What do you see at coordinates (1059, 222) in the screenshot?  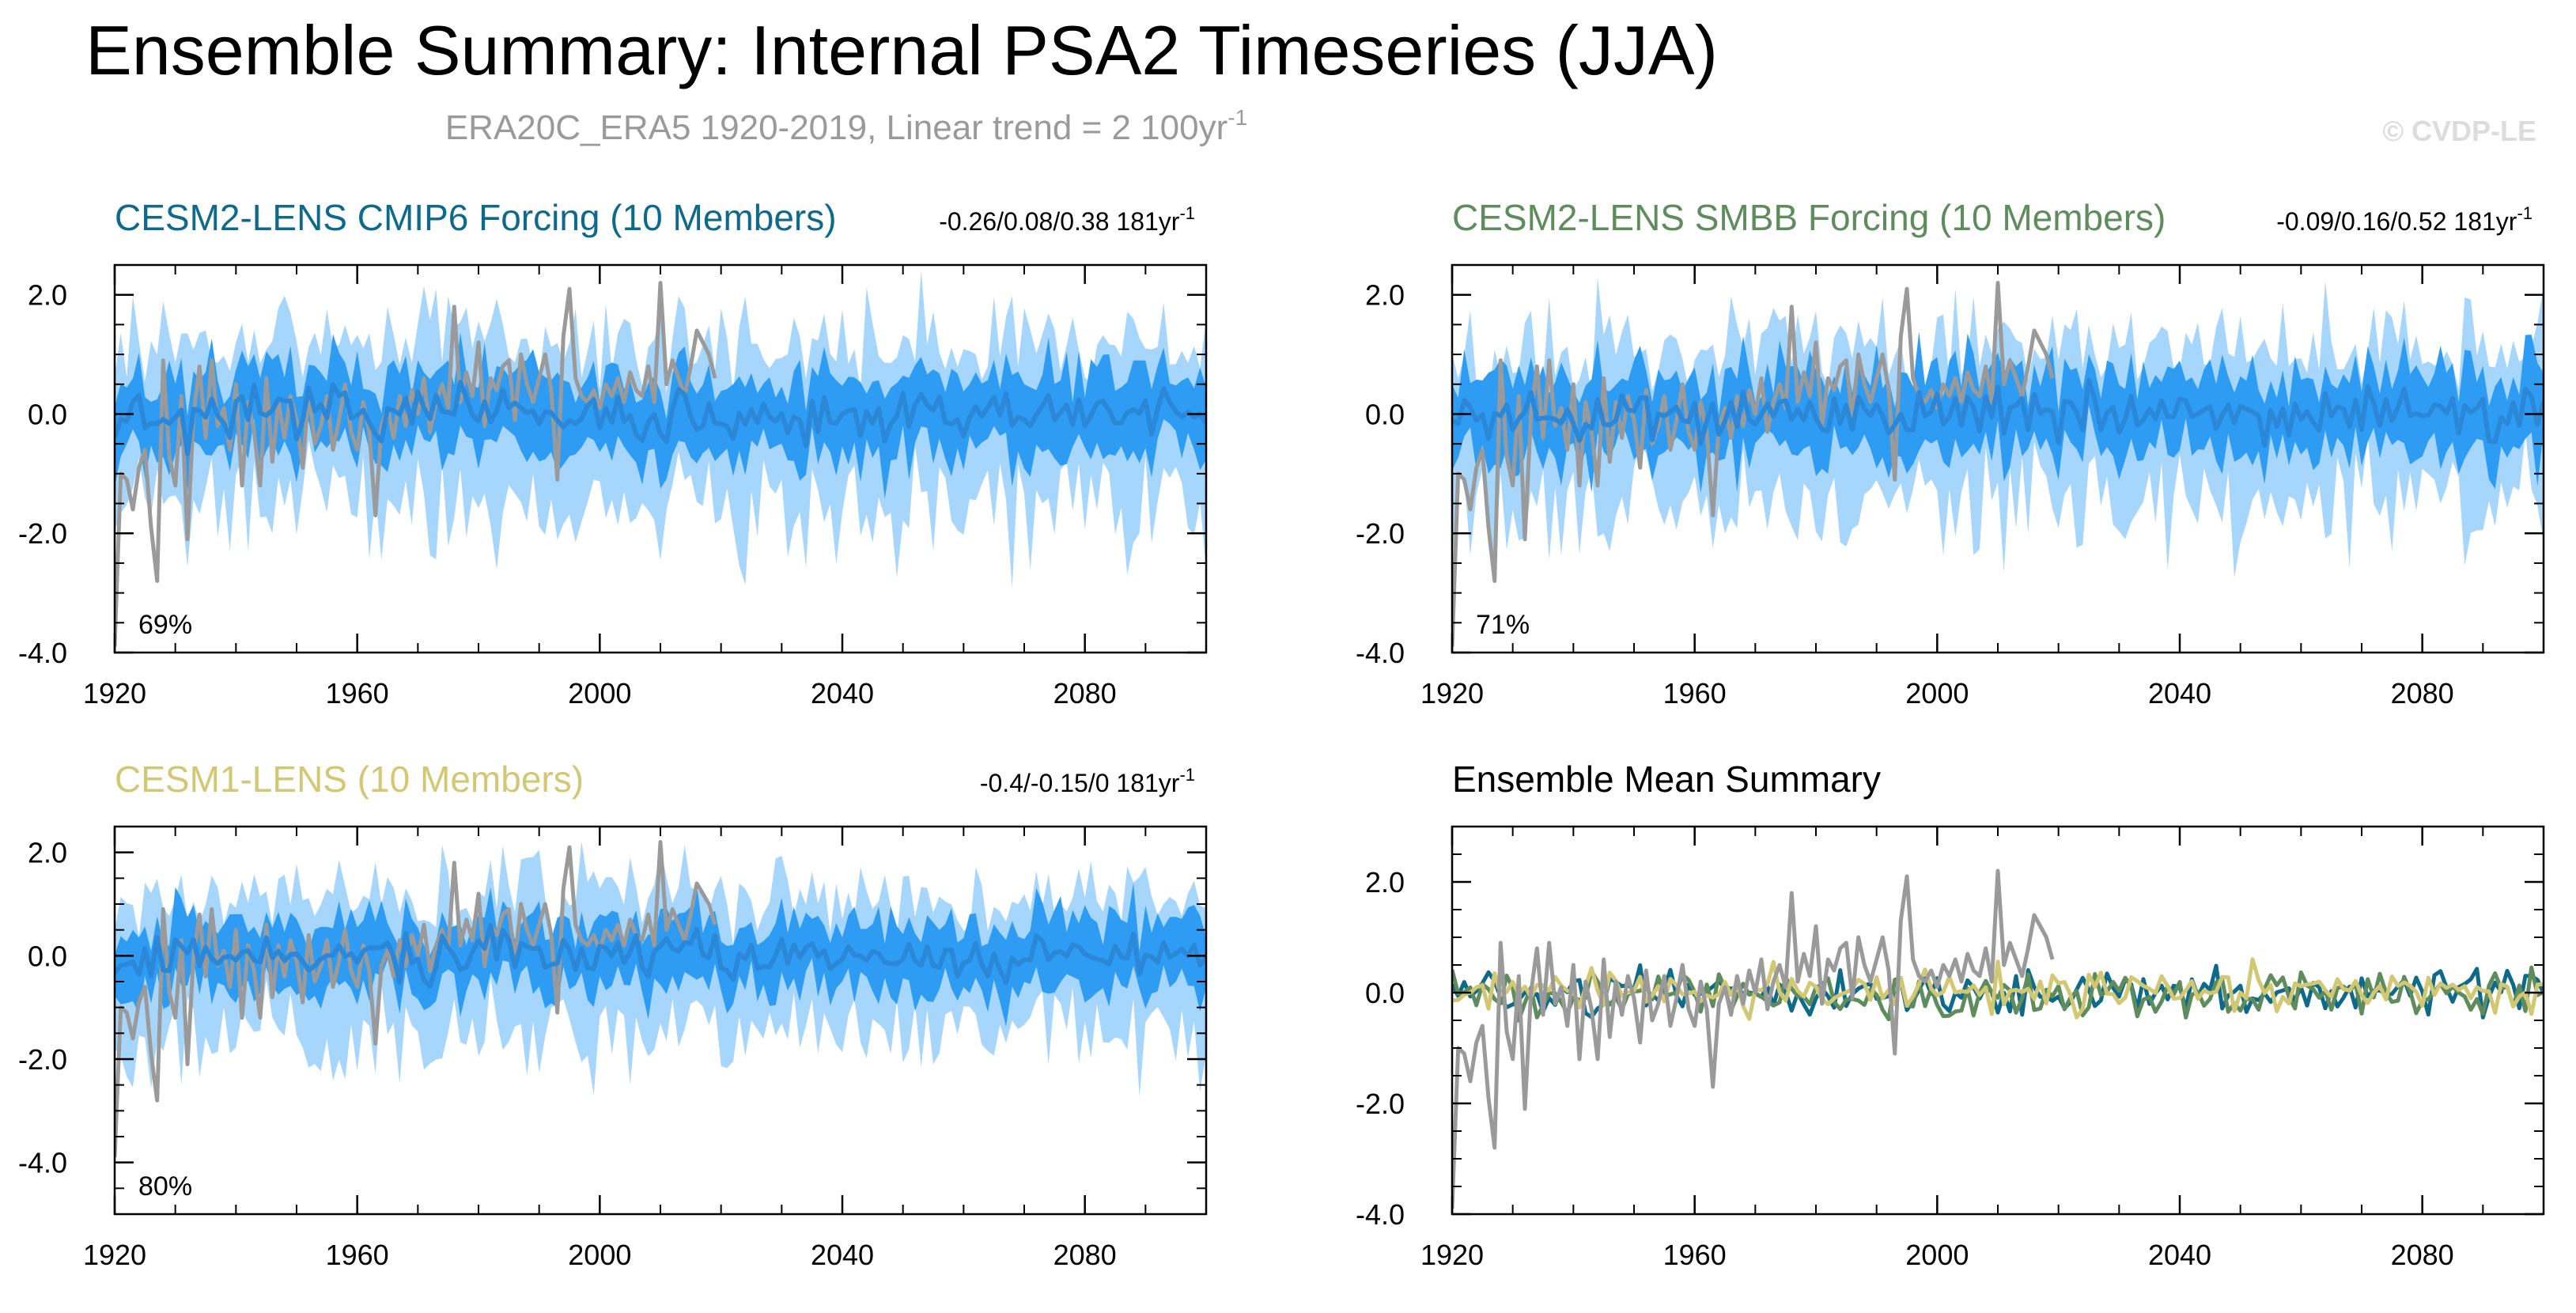 I see `panel-stats-text: -0.26/0.08/0.38 181yr` at bounding box center [1059, 222].